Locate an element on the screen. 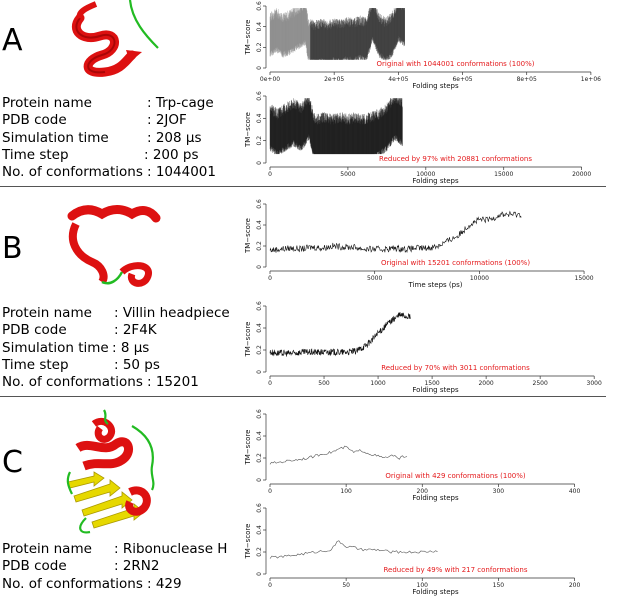  info-label: Simulation time is located at coordinates (55, 137).